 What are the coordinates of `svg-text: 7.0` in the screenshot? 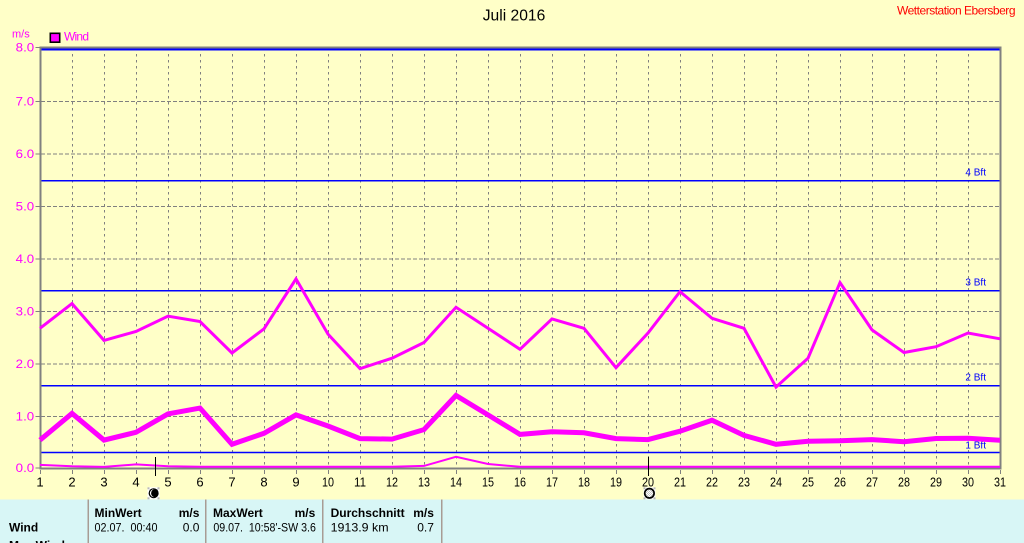 It's located at (25, 102).